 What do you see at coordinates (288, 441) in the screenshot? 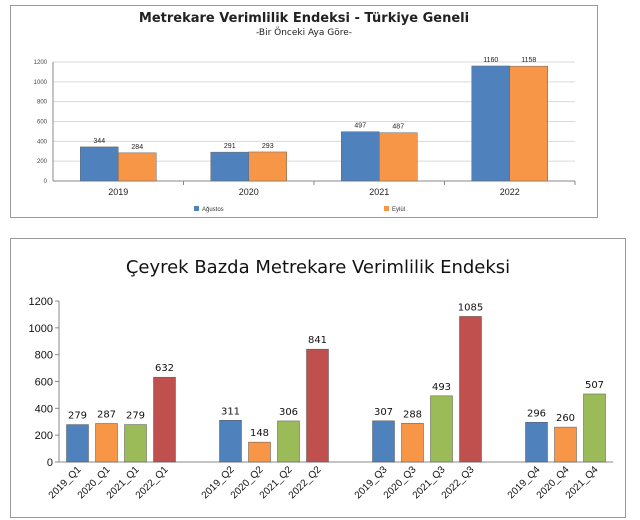
I see `bar-2021_Q2` at bounding box center [288, 441].